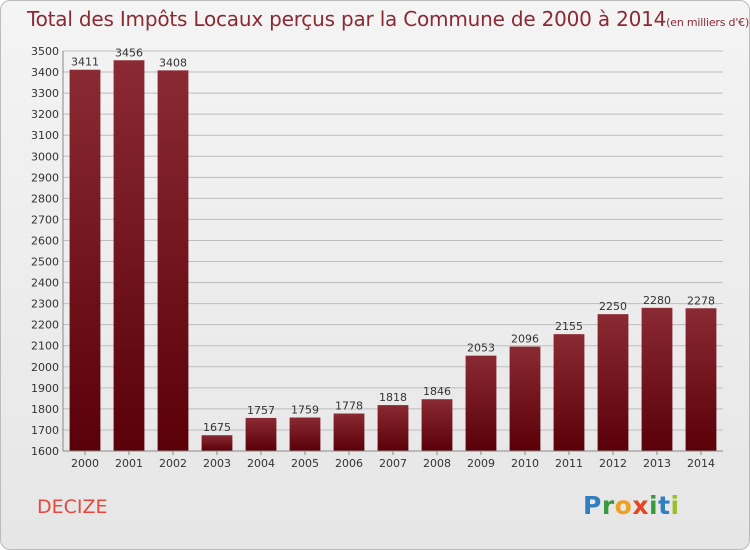  I want to click on data-label-2012: 2250, so click(613, 306).